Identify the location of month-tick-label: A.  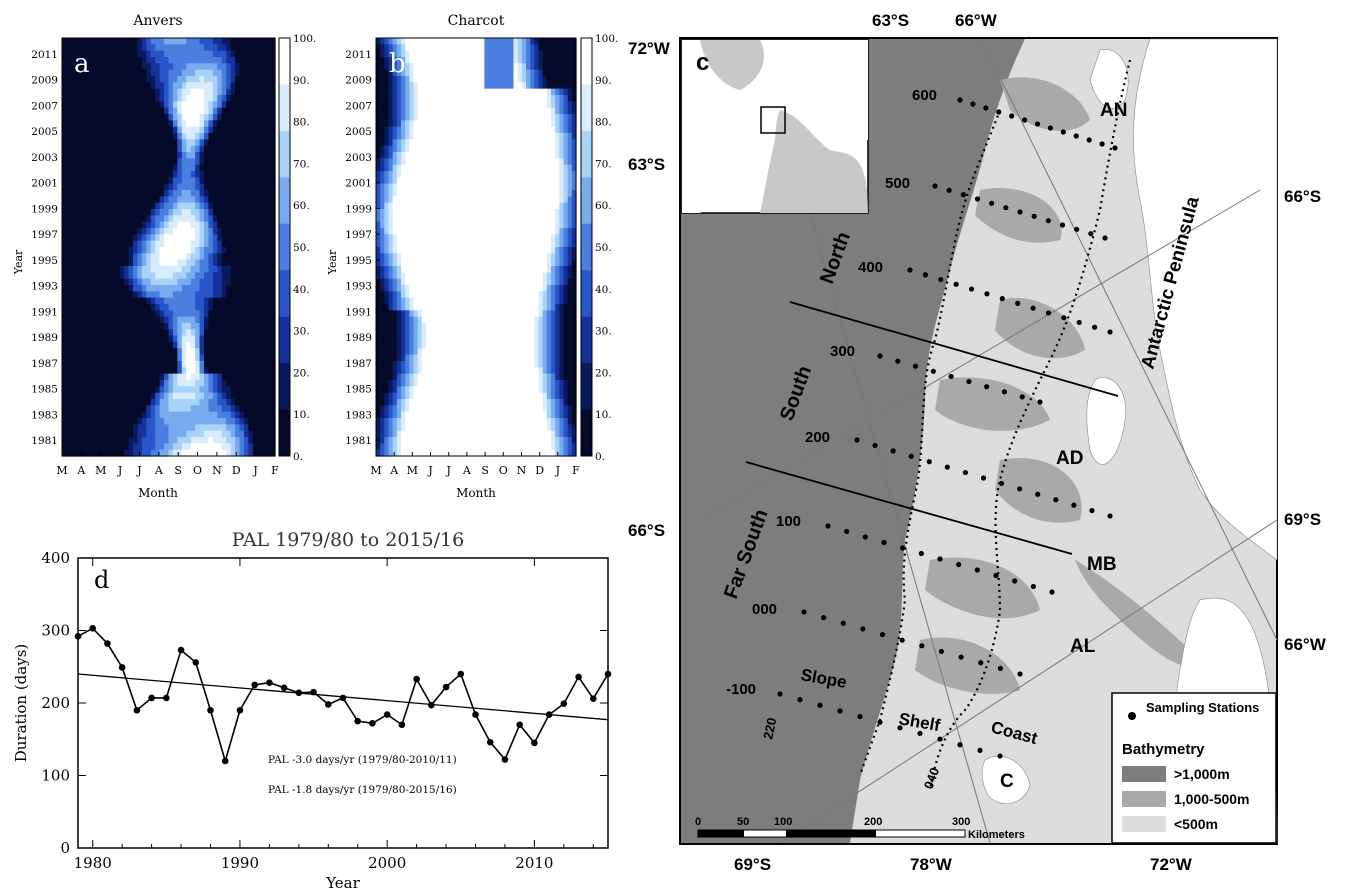
(159, 470).